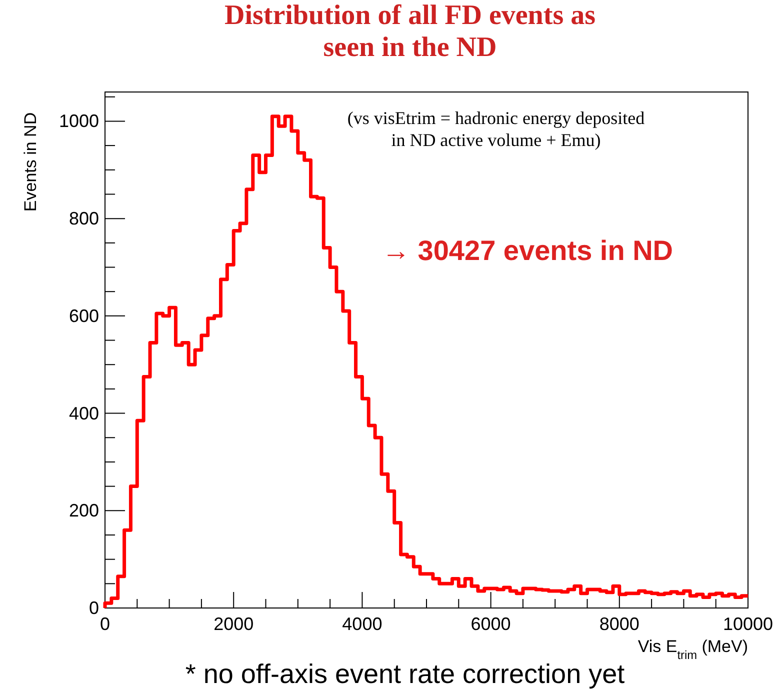 The image size is (780, 695). Describe the element at coordinates (234, 624) in the screenshot. I see `x-tick-label: 2000` at that location.